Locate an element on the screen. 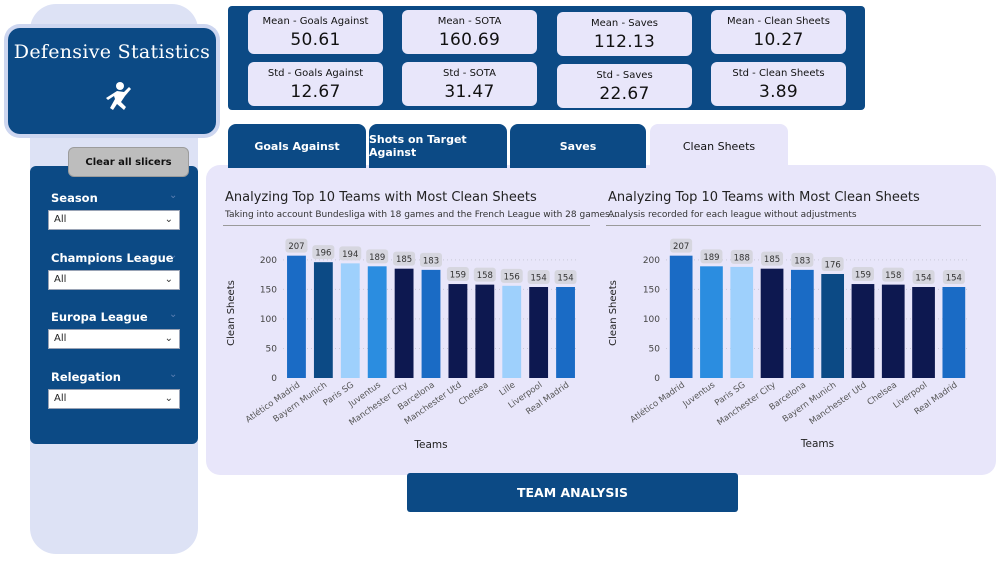  europa-league-dropdown: All ⌄ is located at coordinates (114, 339).